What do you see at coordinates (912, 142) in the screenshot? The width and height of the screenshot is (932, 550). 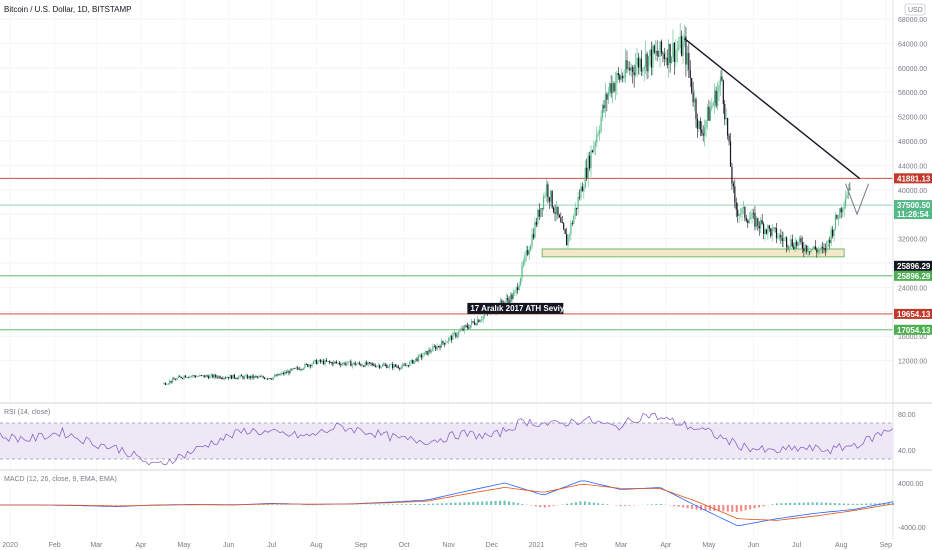 I see `y-tick-label: 48000.00` at bounding box center [912, 142].